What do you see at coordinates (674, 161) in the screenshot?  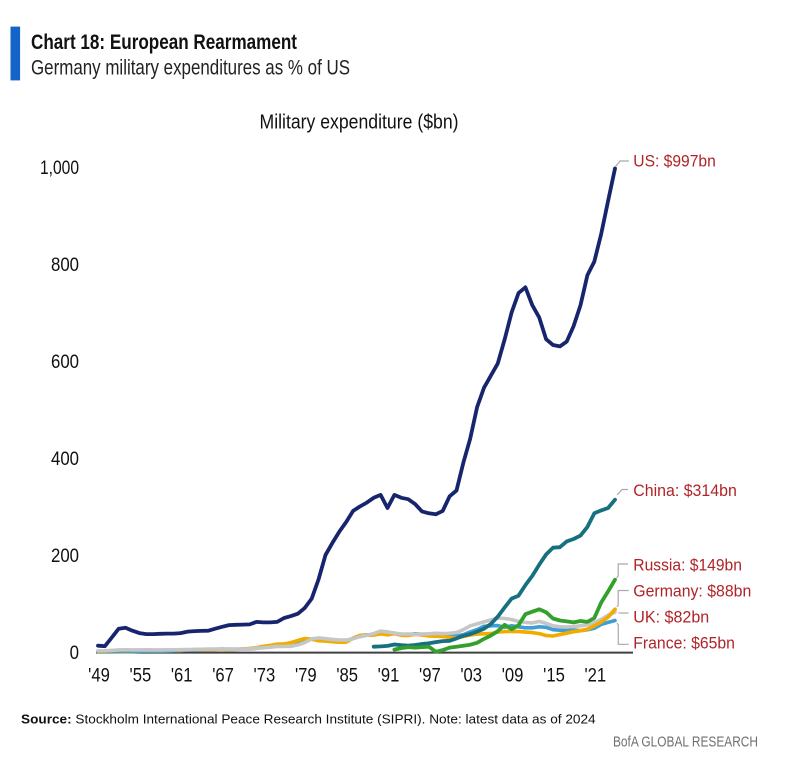 I see `svg-text: US: $997bn` at bounding box center [674, 161].